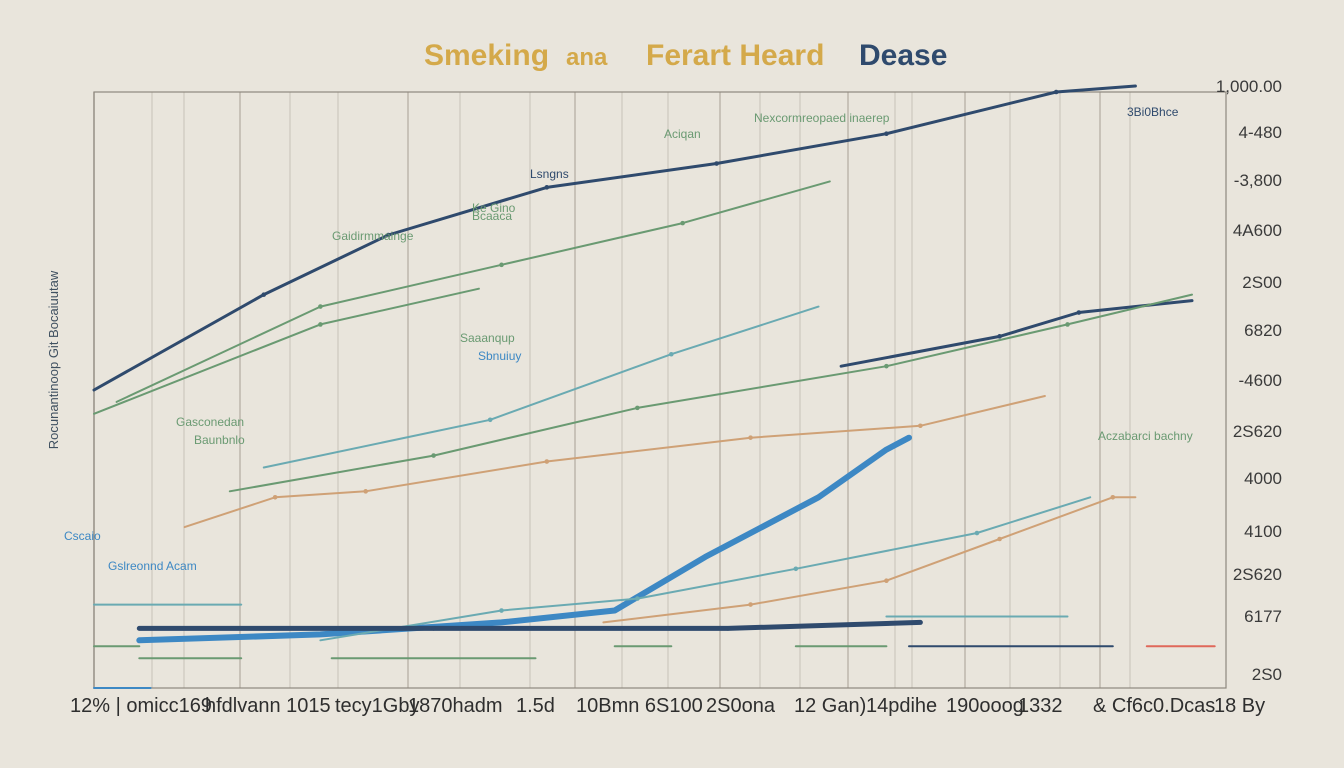 This screenshot has width=1344, height=768. I want to click on title-part-4: Dease, so click(903, 55).